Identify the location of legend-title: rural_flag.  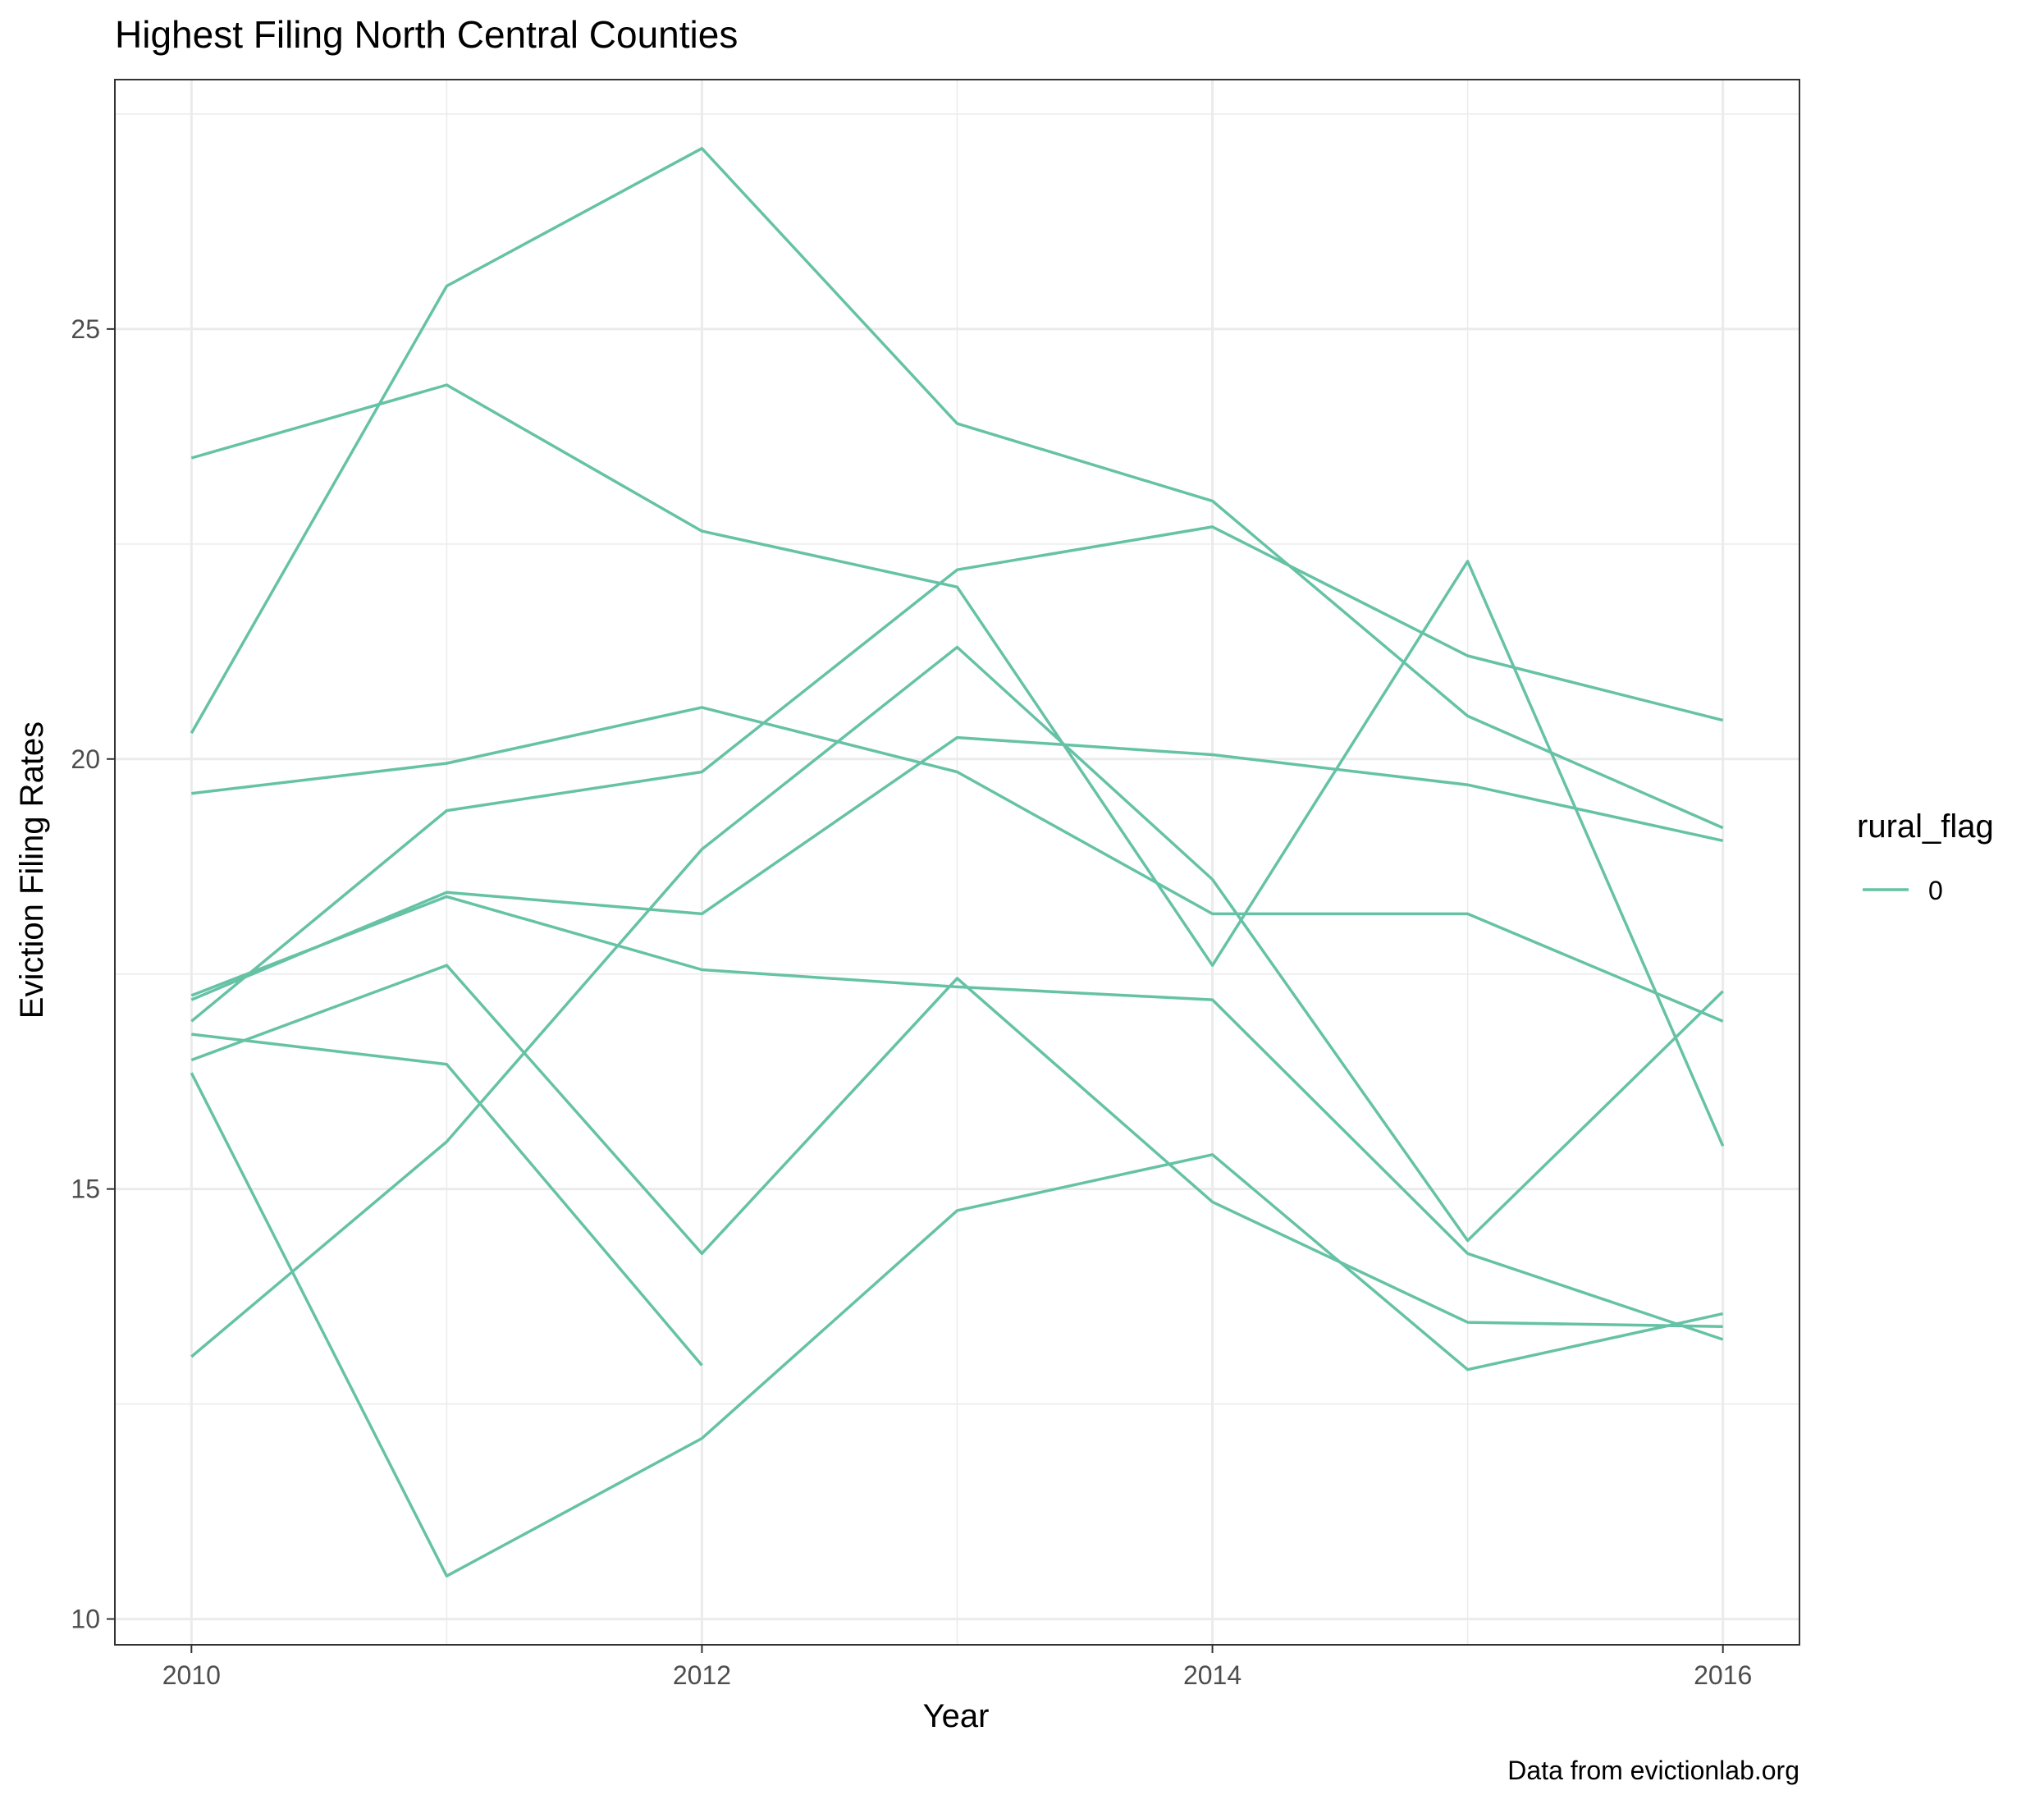
(1926, 827).